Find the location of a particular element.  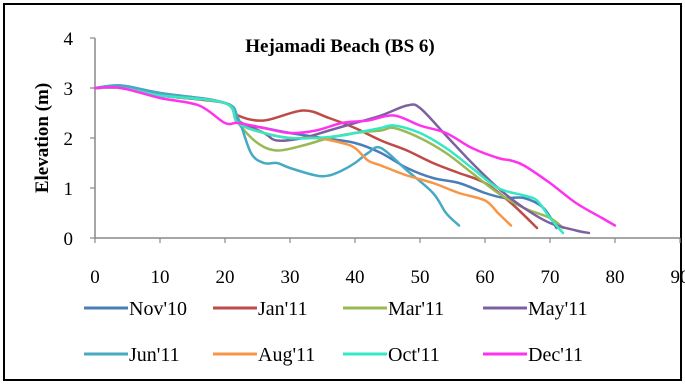

x-tick-label: 20 is located at coordinates (225, 277).